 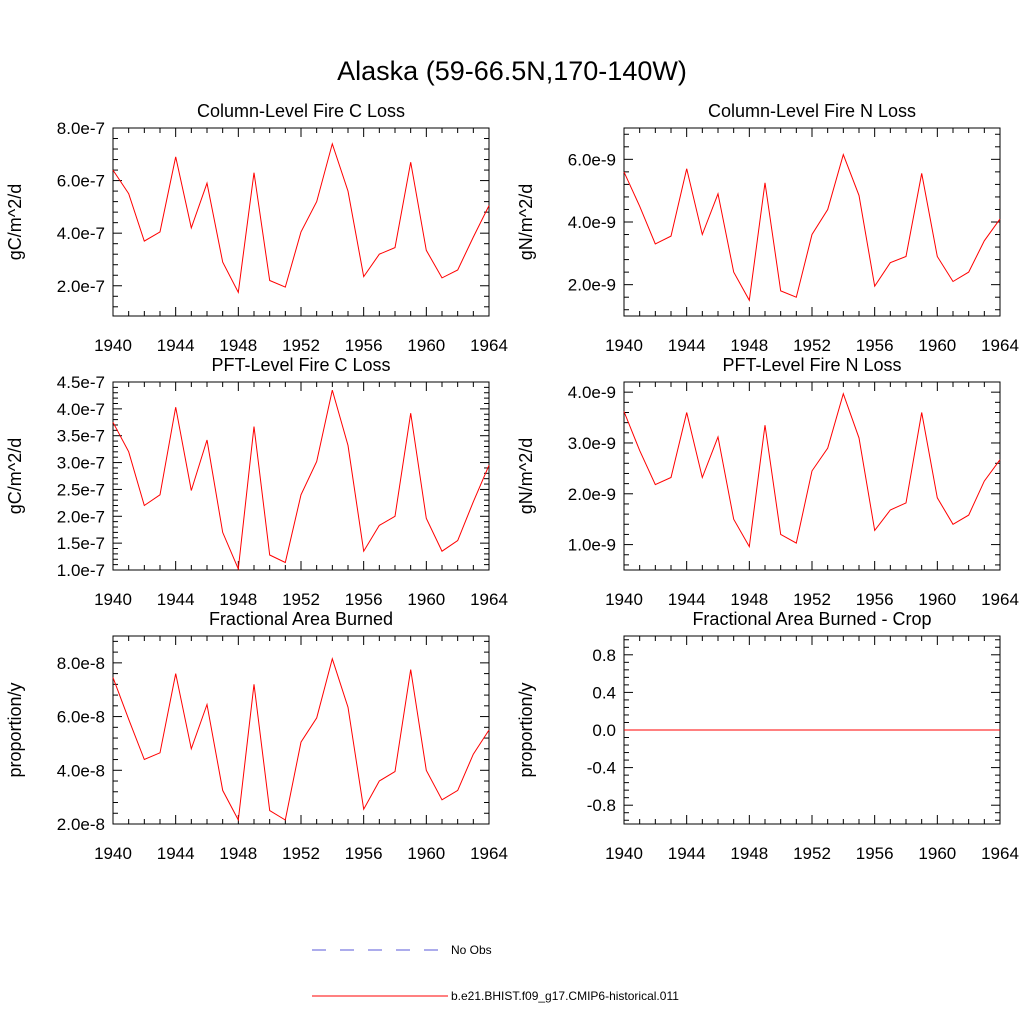 What do you see at coordinates (604, 692) in the screenshot?
I see `y-tick-label: 0.4` at bounding box center [604, 692].